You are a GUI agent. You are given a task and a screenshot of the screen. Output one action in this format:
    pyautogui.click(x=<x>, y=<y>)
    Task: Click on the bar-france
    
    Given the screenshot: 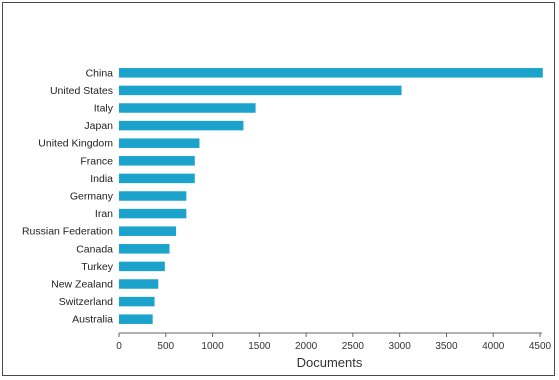 What is the action you would take?
    pyautogui.click(x=157, y=161)
    